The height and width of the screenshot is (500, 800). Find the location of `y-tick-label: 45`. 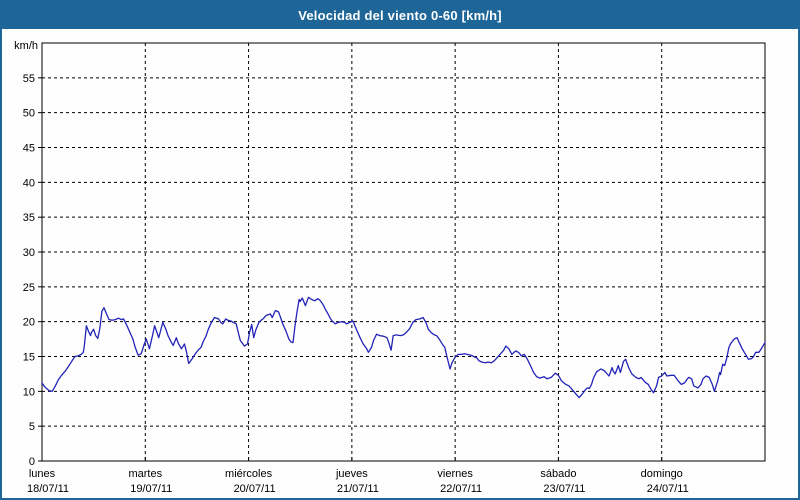

y-tick-label: 45 is located at coordinates (29, 149).